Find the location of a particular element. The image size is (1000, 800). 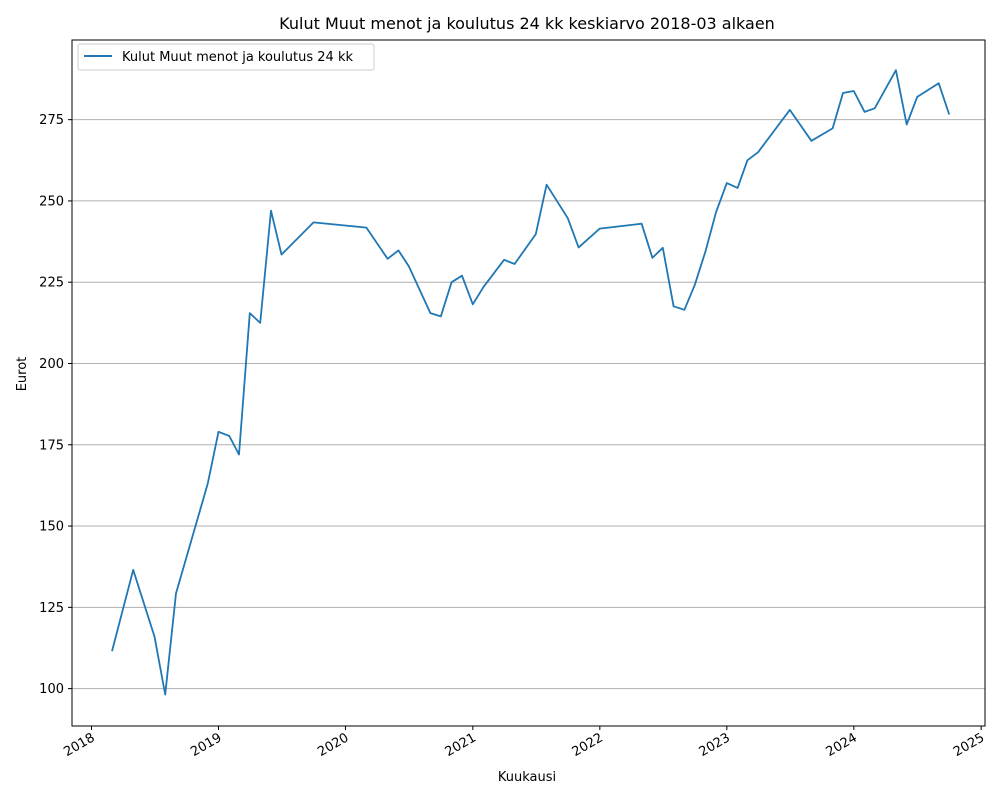

legend-box is located at coordinates (226, 57).